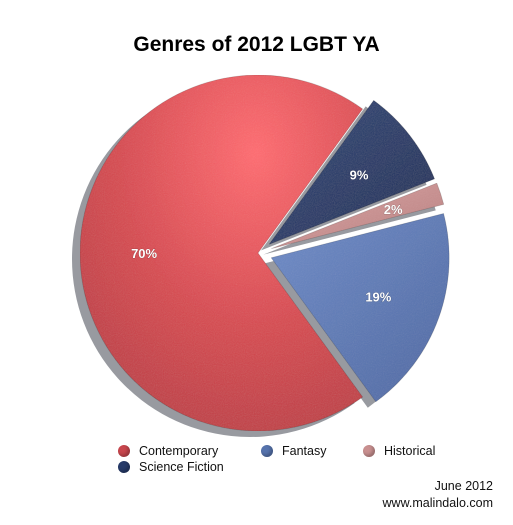 This screenshot has width=513, height=525. Describe the element at coordinates (378, 296) in the screenshot. I see `slice-label-fantasy: 19%` at that location.